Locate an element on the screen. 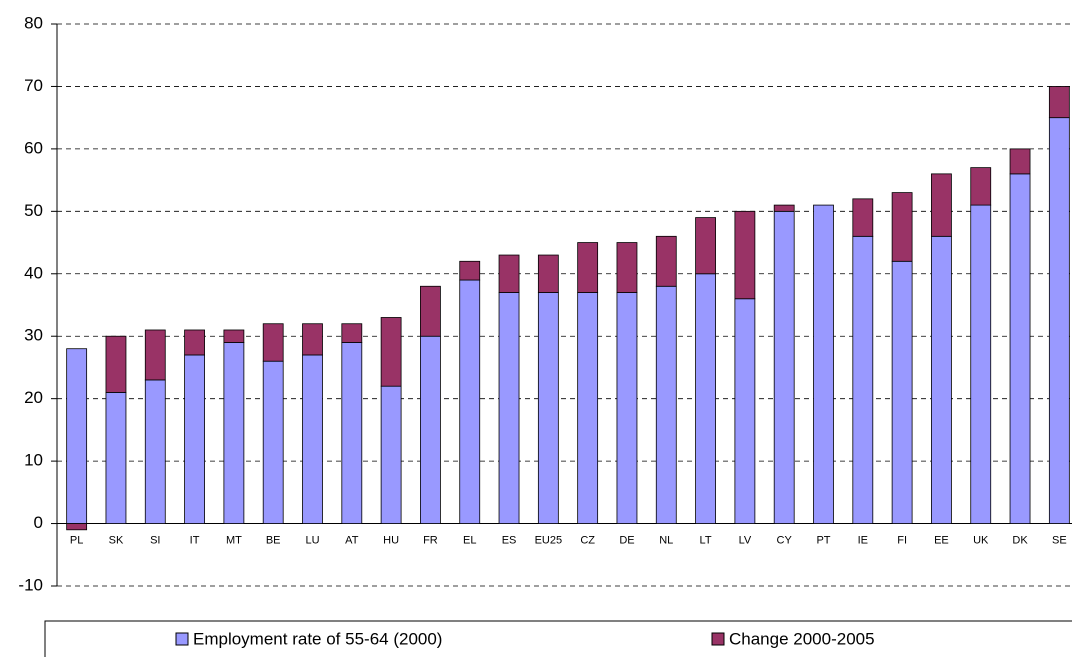 Image resolution: width=1072 pixels, height=657 pixels. legend-box is located at coordinates (558, 638).